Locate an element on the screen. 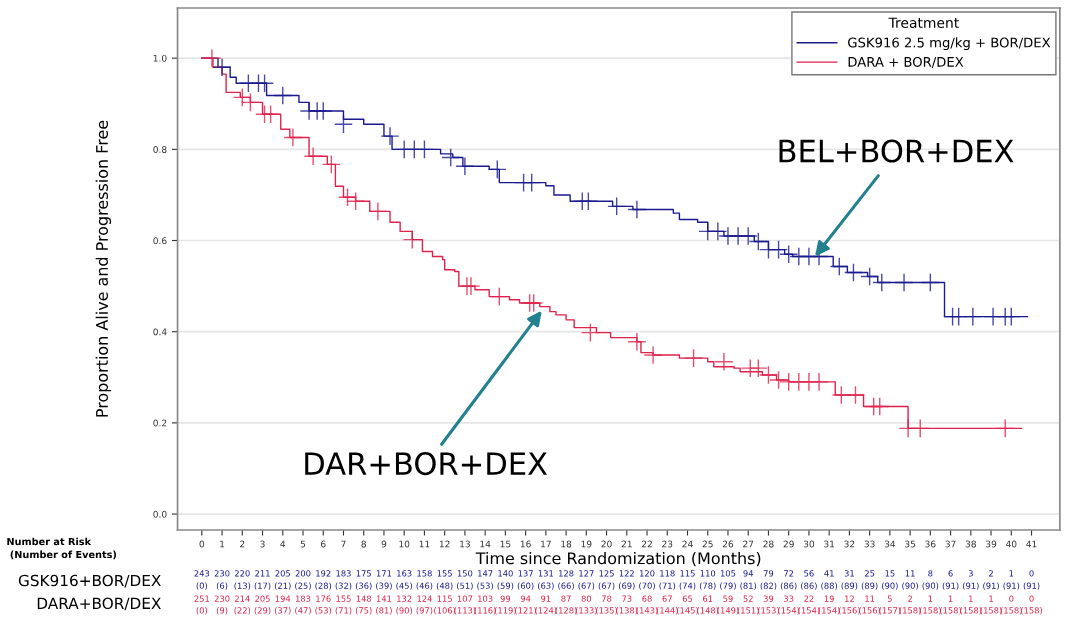 The image size is (1076, 617). x-tick-label: 38 is located at coordinates (970, 544).